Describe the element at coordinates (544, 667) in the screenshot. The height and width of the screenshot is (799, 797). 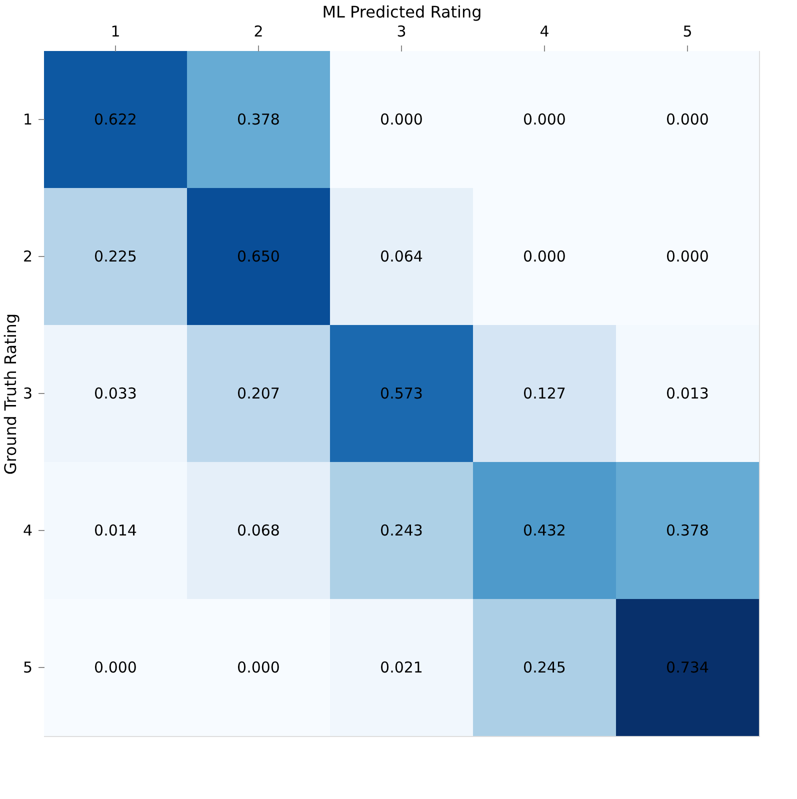
I see `data-label: 0.245` at that location.